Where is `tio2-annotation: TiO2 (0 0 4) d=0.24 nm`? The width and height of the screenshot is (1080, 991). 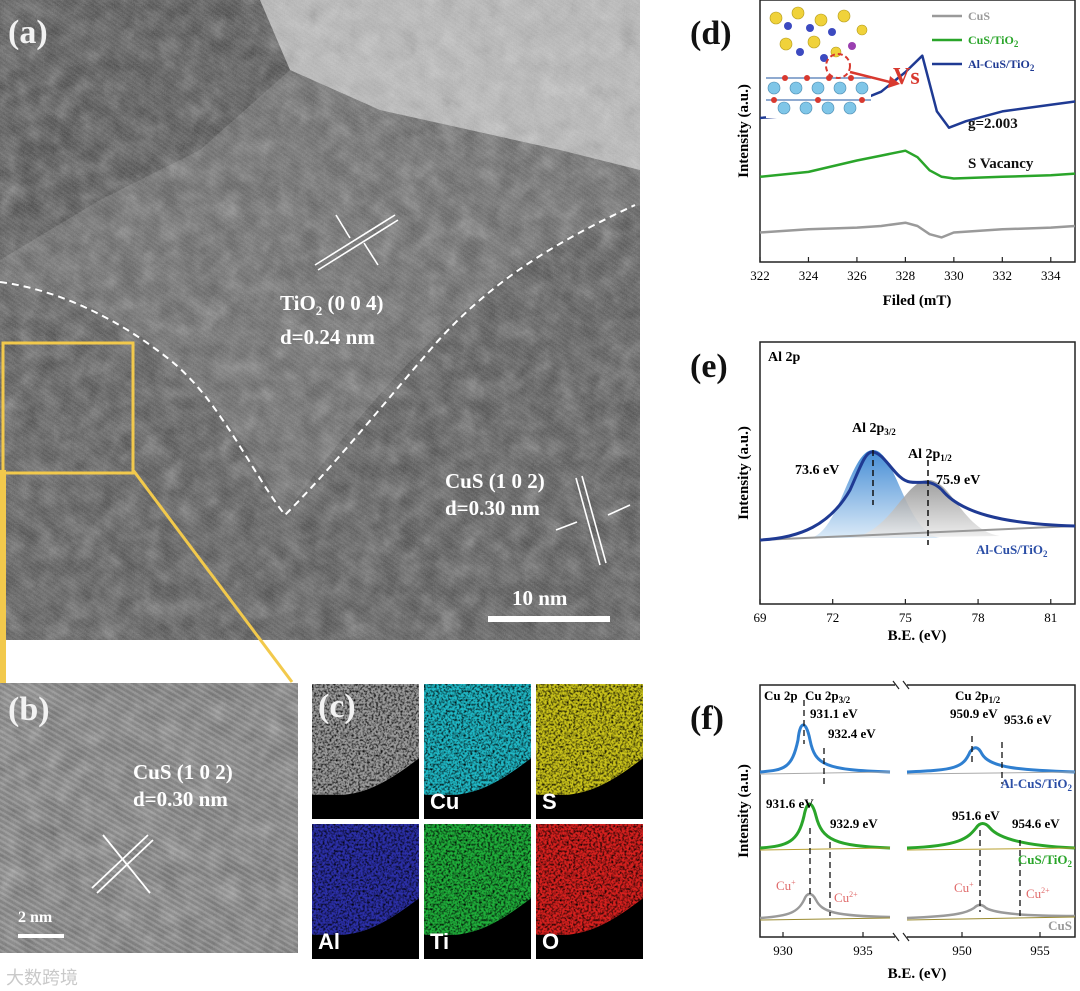 tio2-annotation: TiO2 (0 0 4) d=0.24 nm is located at coordinates (332, 320).